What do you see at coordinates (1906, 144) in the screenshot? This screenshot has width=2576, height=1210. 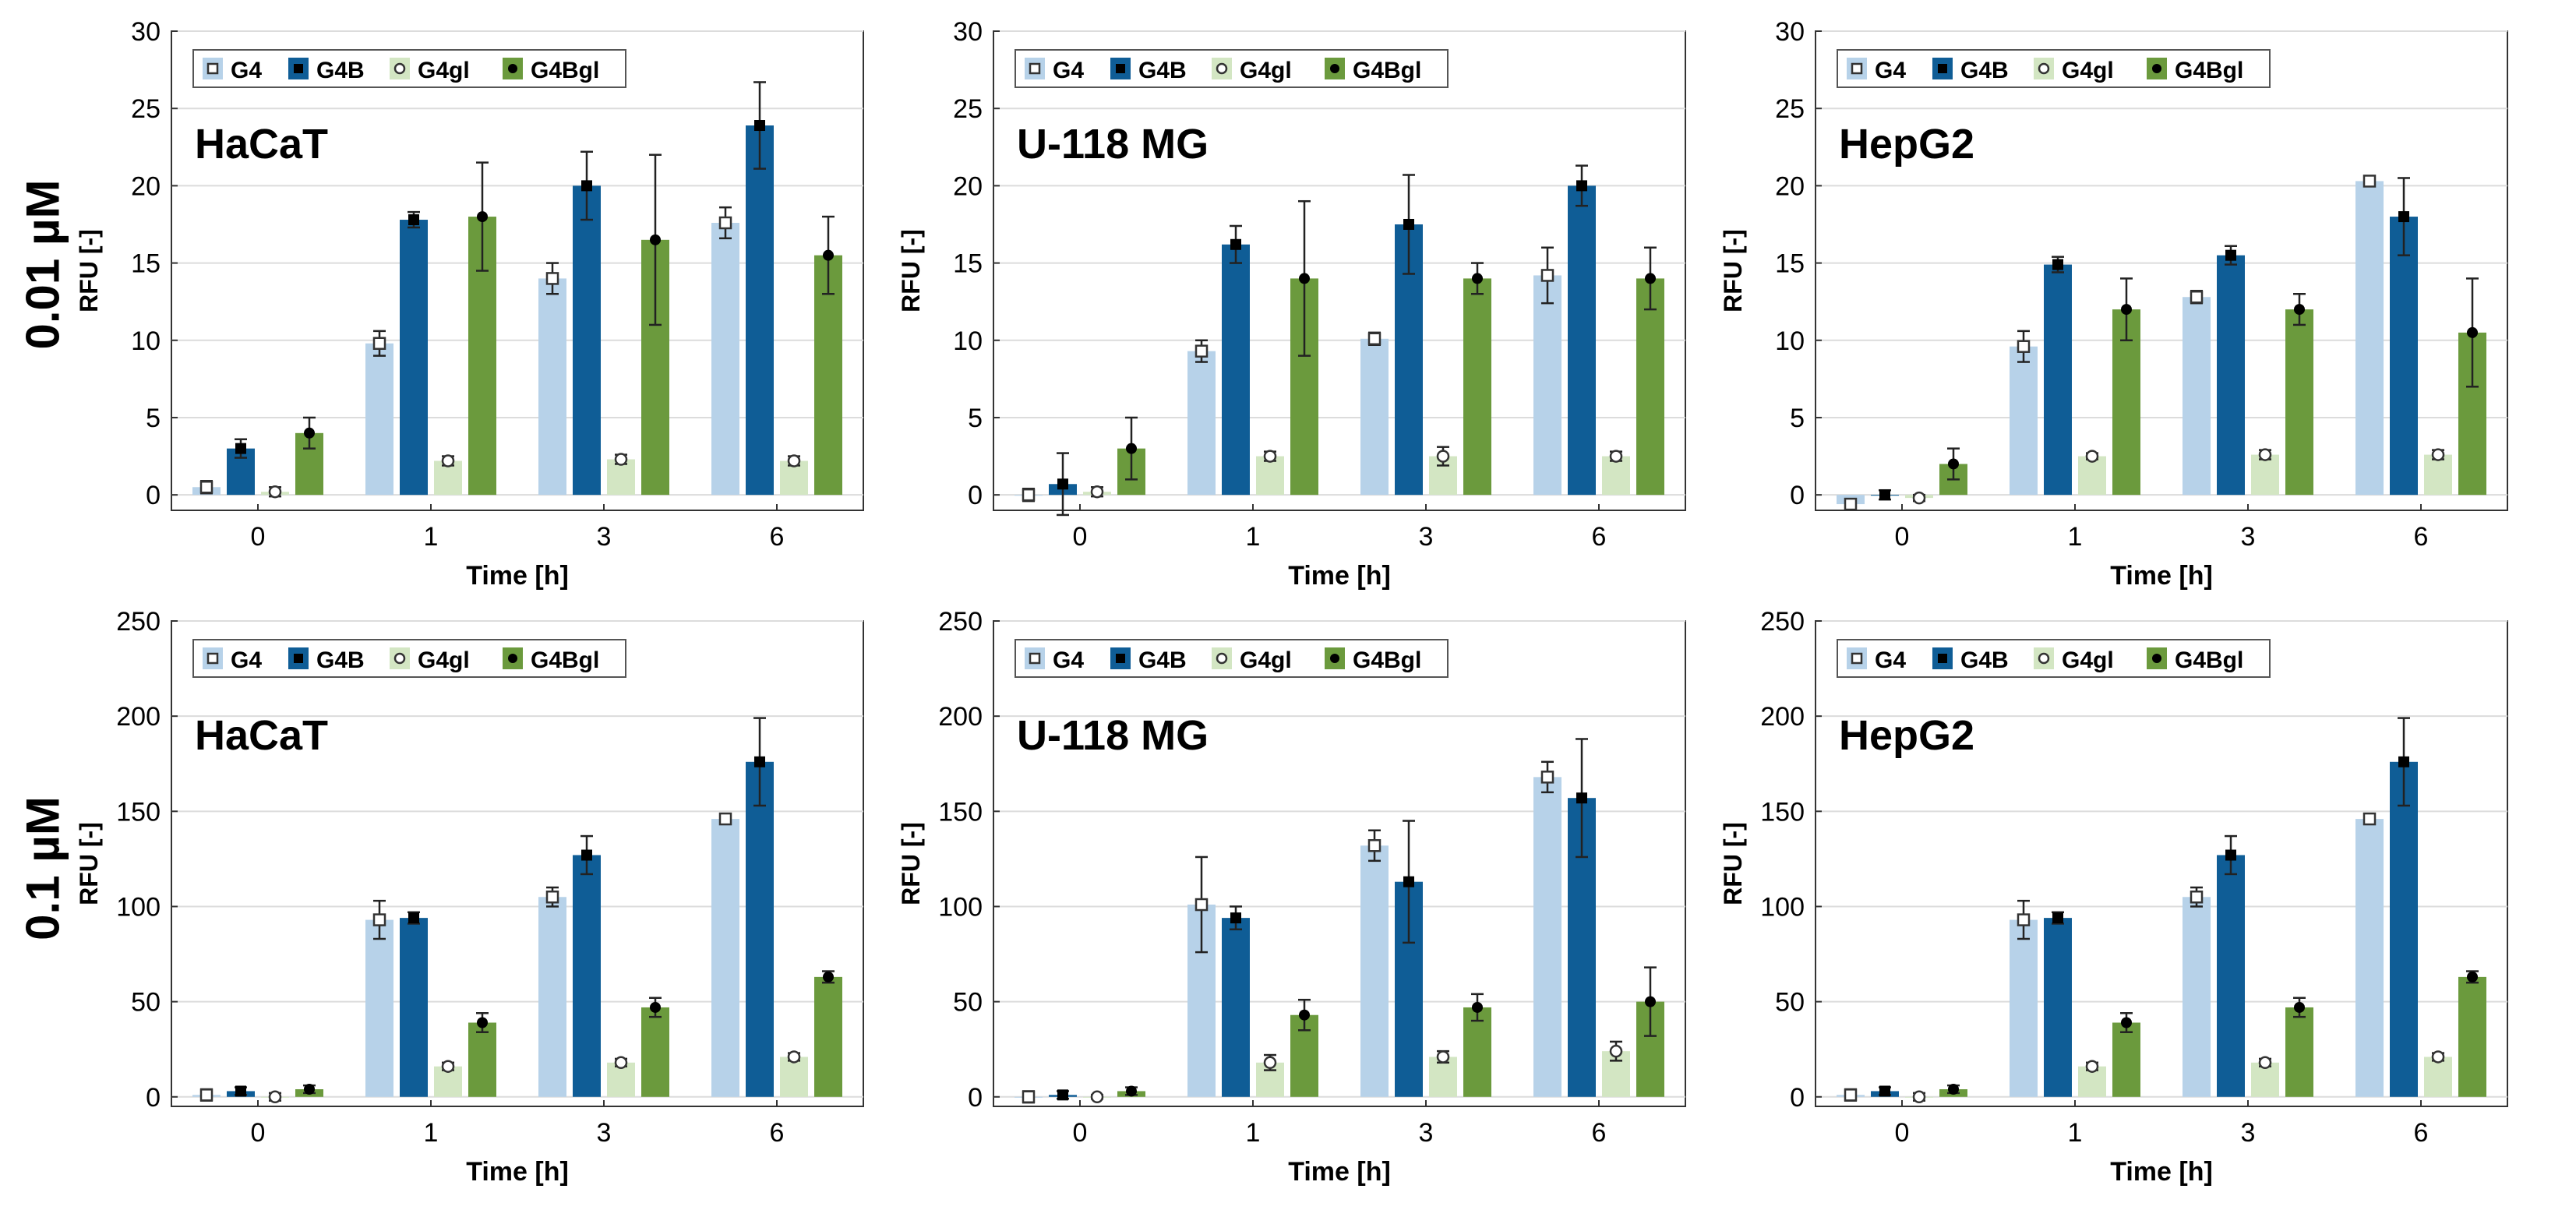 I see `panel-title: HepG2` at bounding box center [1906, 144].